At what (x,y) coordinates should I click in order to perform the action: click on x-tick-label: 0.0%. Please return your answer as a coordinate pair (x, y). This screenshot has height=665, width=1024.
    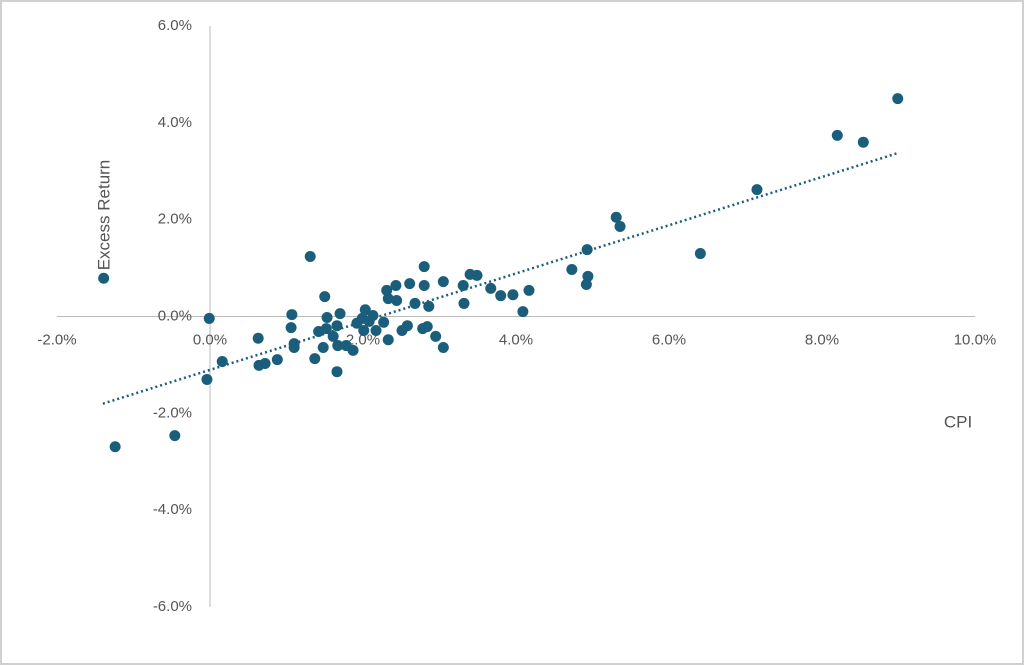
    Looking at the image, I should click on (210, 339).